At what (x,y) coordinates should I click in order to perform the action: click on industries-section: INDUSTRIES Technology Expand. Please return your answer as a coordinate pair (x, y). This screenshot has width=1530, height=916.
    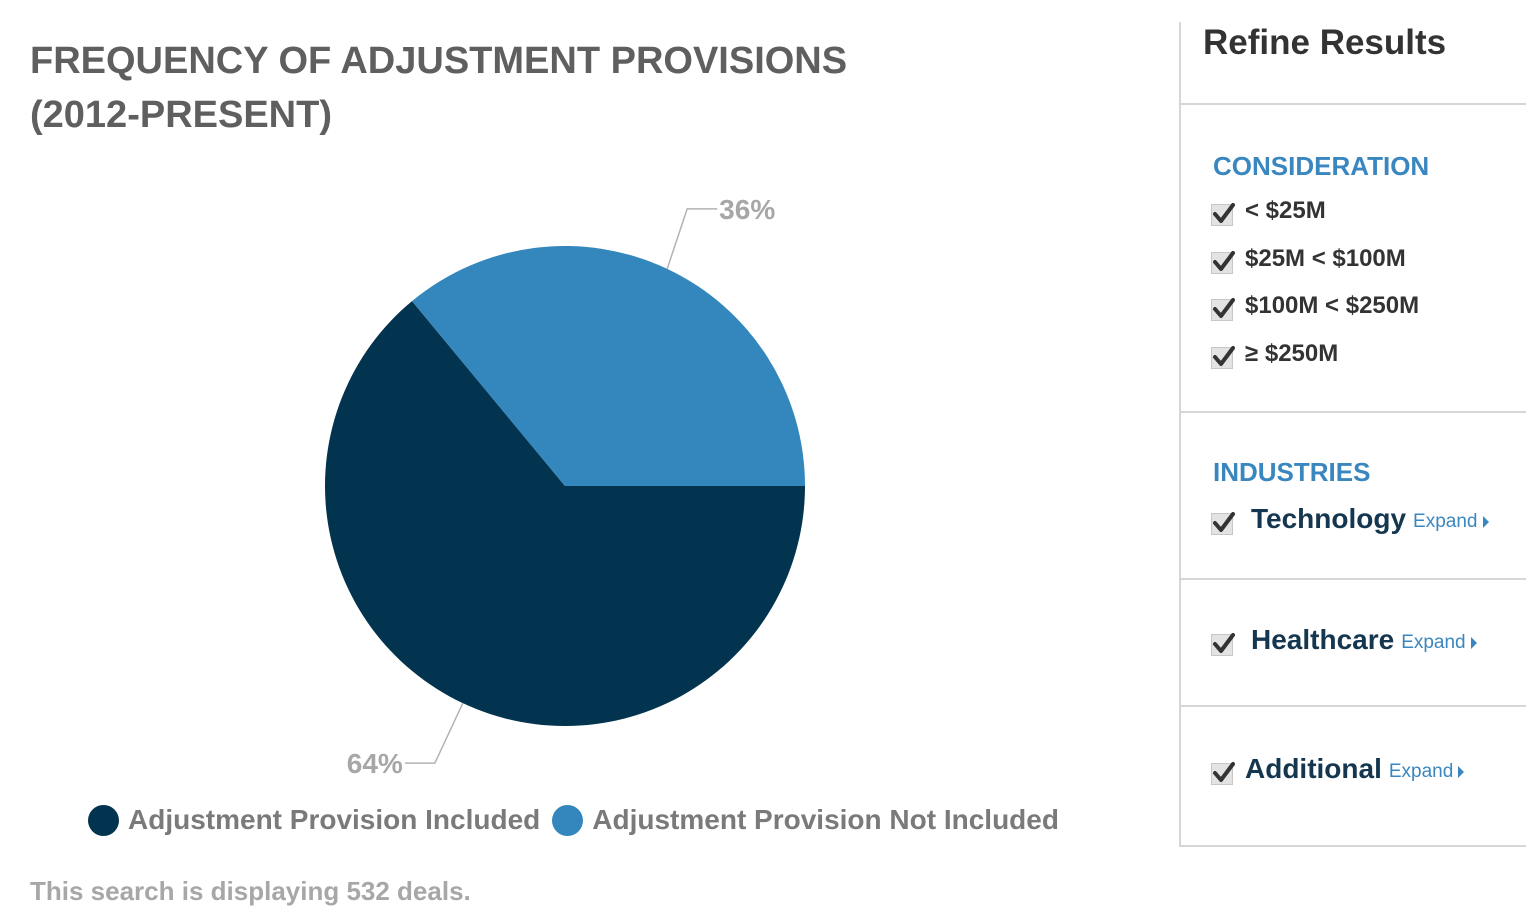
    Looking at the image, I should click on (1353, 496).